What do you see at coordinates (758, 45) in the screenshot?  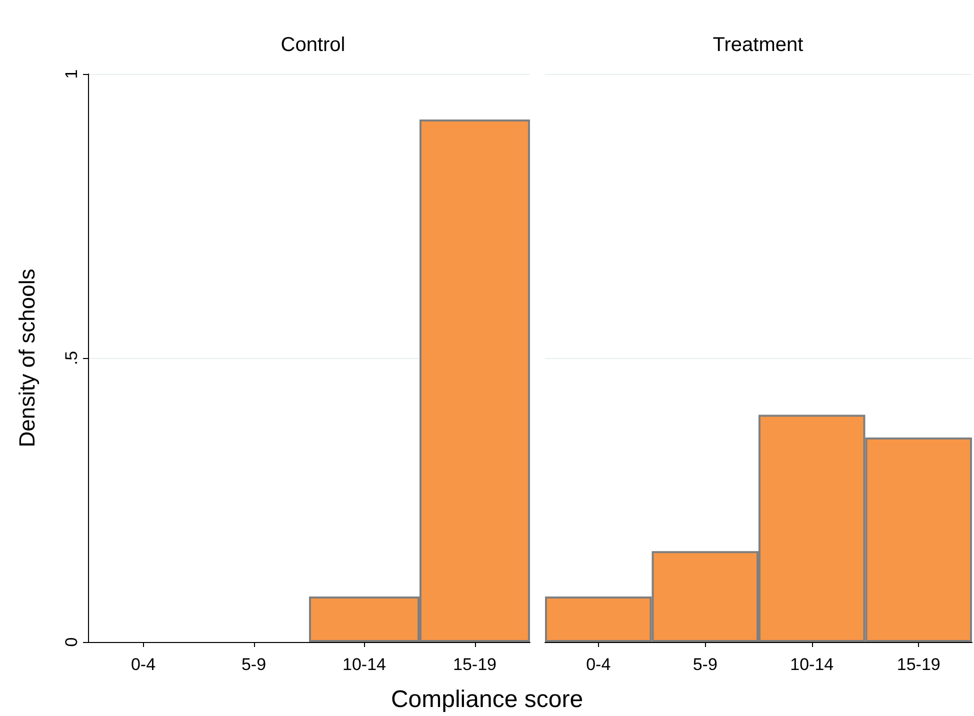 I see `chart-title: Treatment` at bounding box center [758, 45].